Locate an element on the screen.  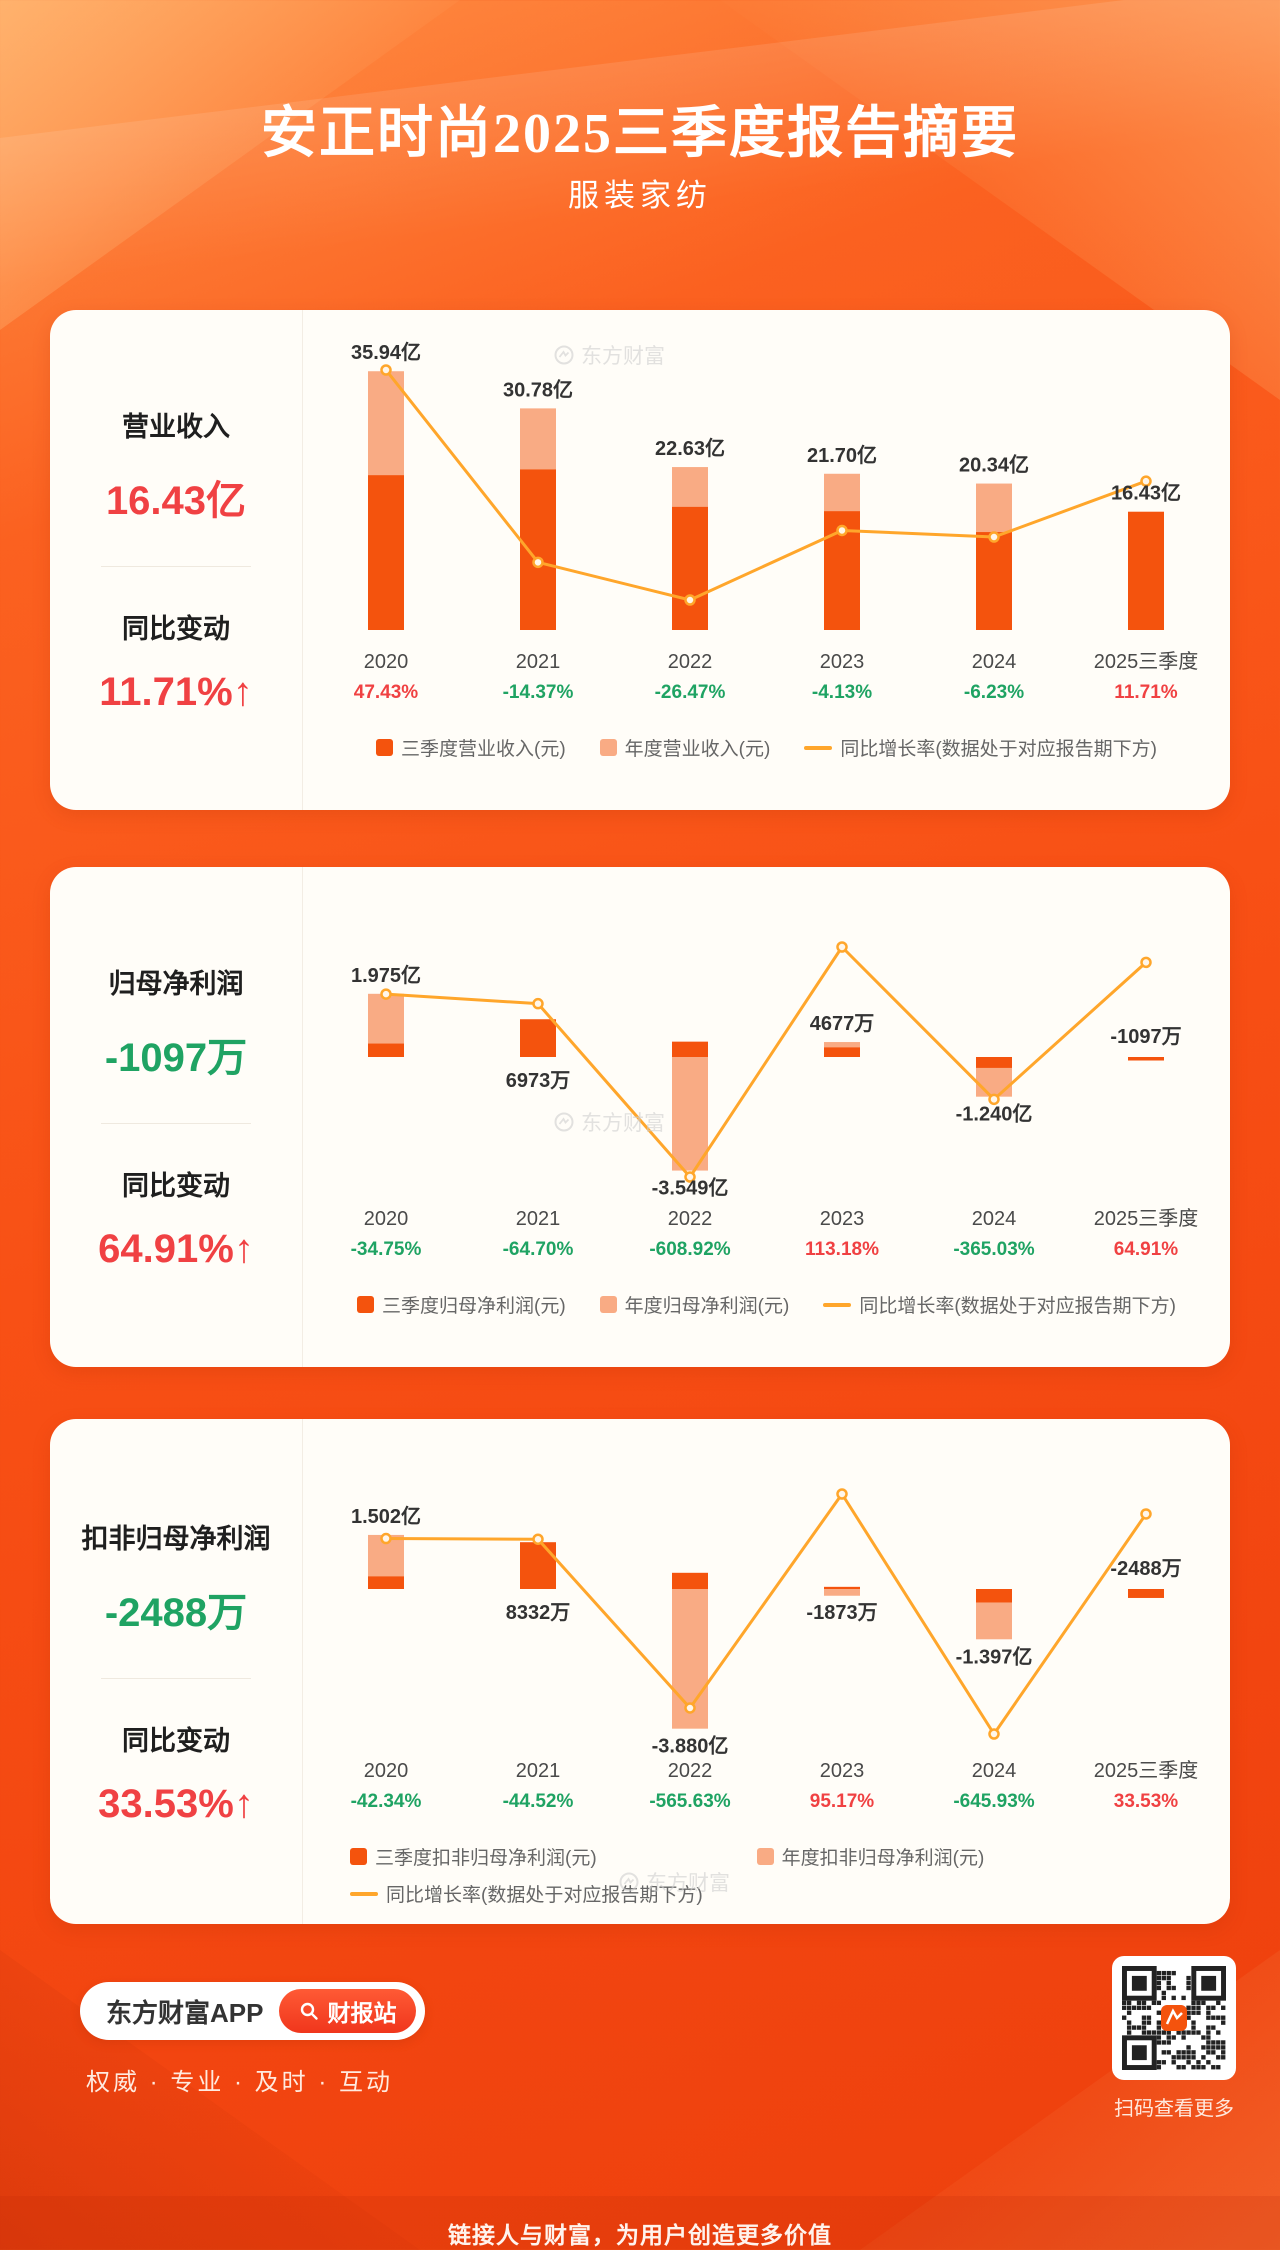
growth-label: 95.17% is located at coordinates (842, 1801).